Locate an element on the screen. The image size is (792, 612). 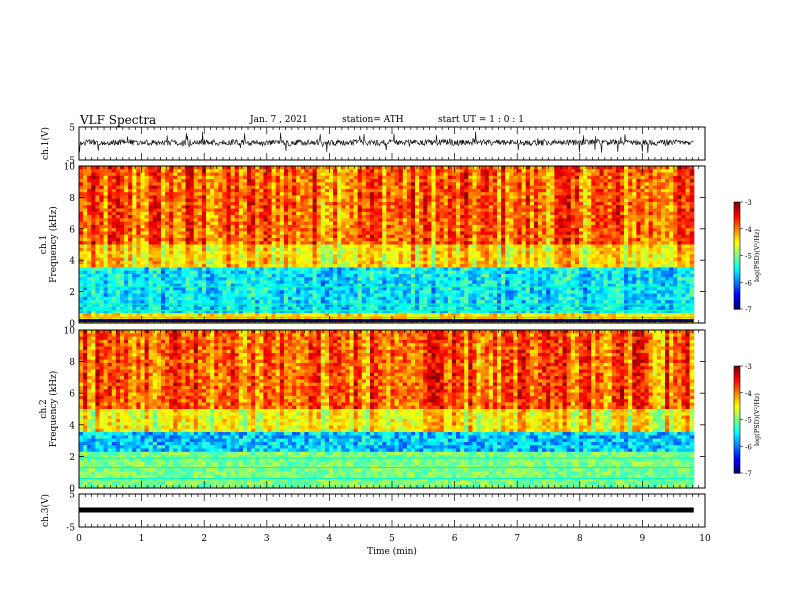
ylabel-p3-1: Frequency (kHz) is located at coordinates (53, 409).